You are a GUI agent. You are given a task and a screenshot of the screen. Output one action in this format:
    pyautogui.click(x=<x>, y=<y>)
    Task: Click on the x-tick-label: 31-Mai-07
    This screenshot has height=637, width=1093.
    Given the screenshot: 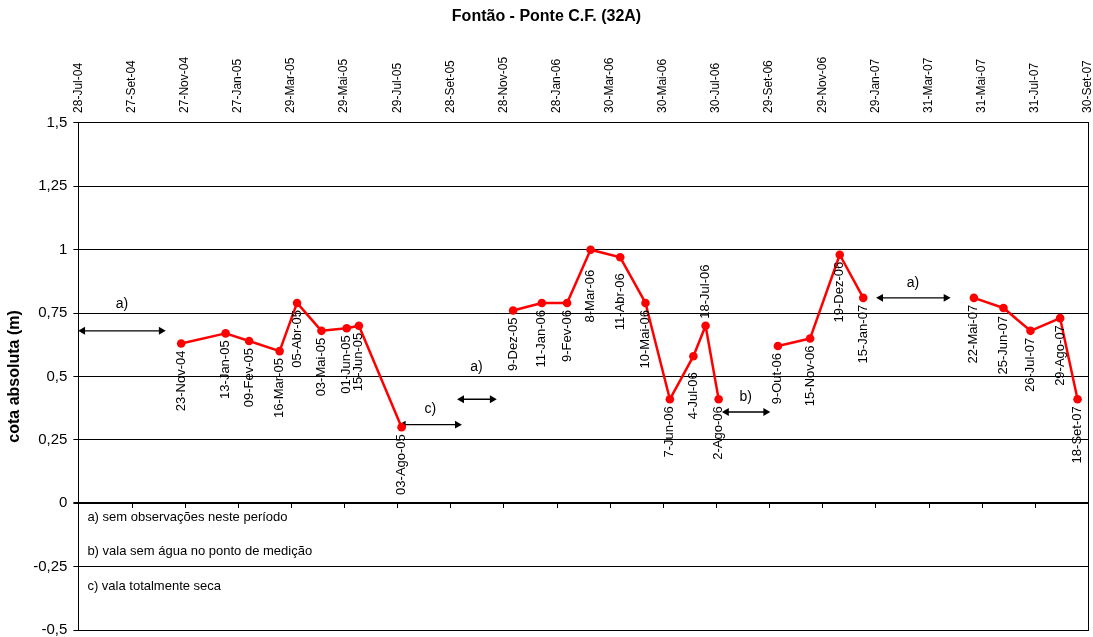 What is the action you would take?
    pyautogui.click(x=981, y=85)
    